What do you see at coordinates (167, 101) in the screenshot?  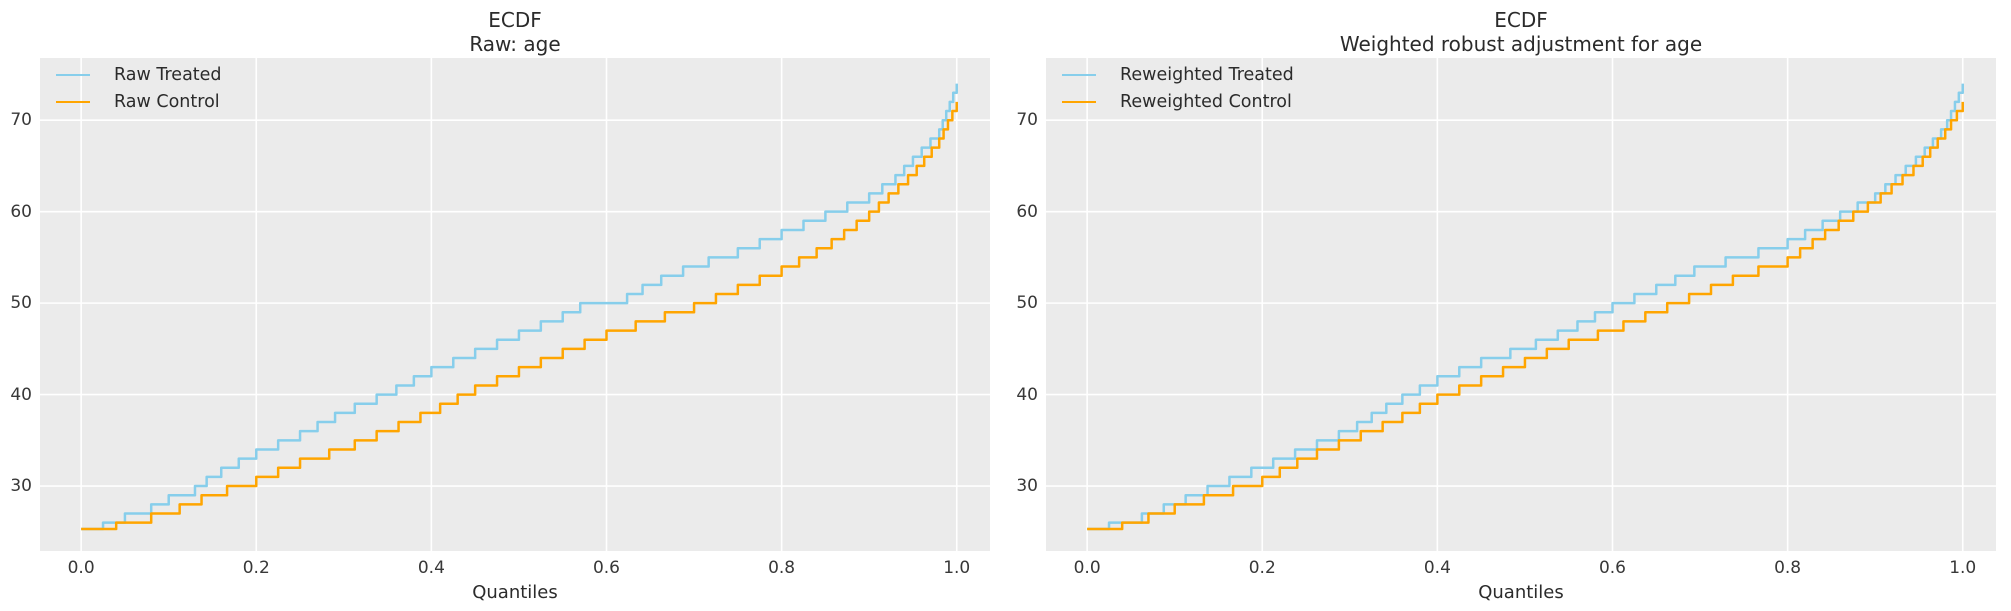 I see `legend-label: Raw Control` at bounding box center [167, 101].